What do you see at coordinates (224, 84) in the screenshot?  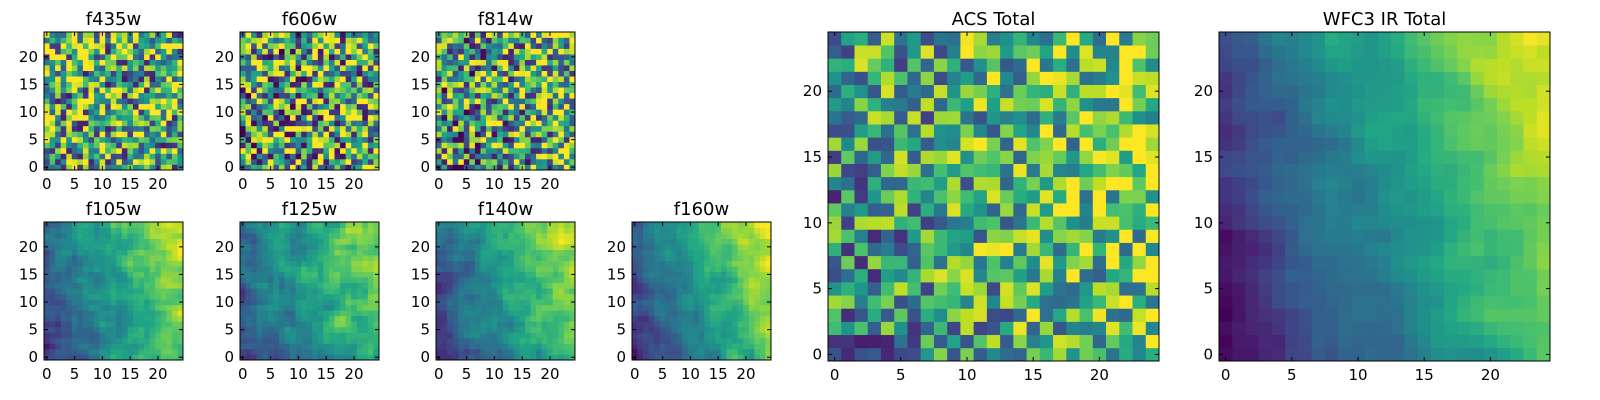 I see `y-tick-label: 15` at bounding box center [224, 84].